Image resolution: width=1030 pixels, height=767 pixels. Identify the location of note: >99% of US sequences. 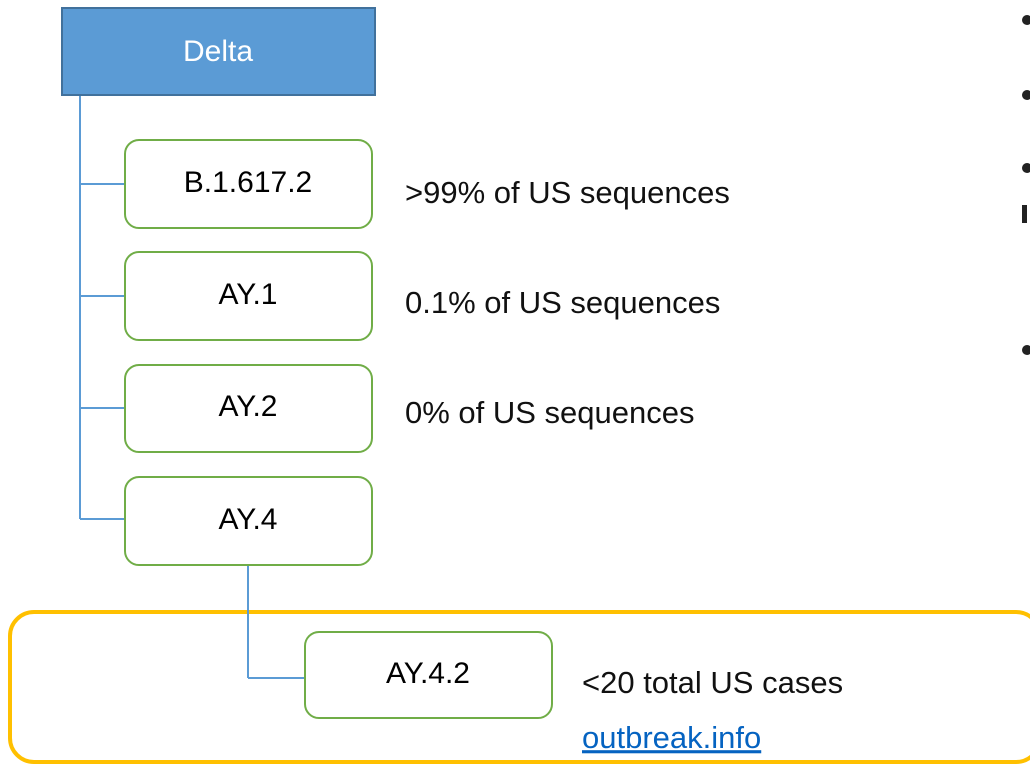
(567, 192).